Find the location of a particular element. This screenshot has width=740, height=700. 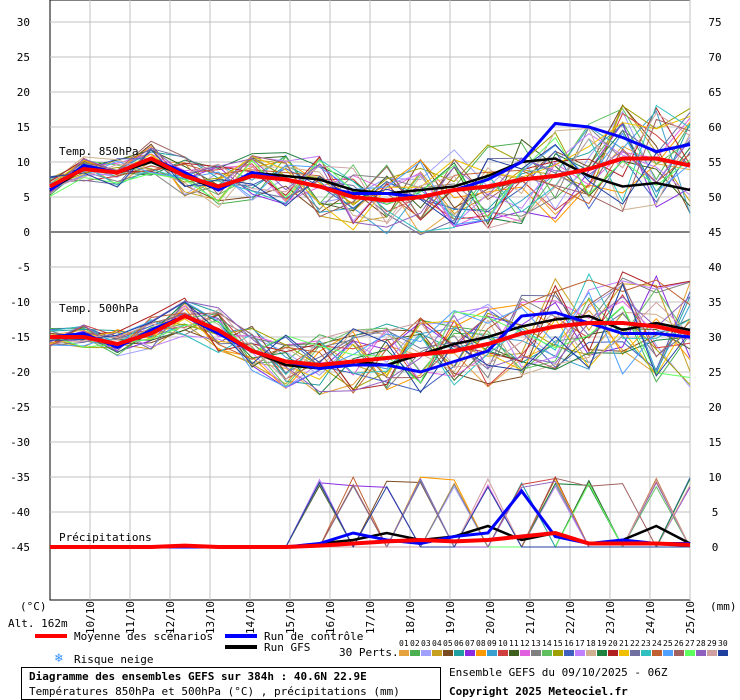

x-tick-label: 23/10 is located at coordinates (610, 617).